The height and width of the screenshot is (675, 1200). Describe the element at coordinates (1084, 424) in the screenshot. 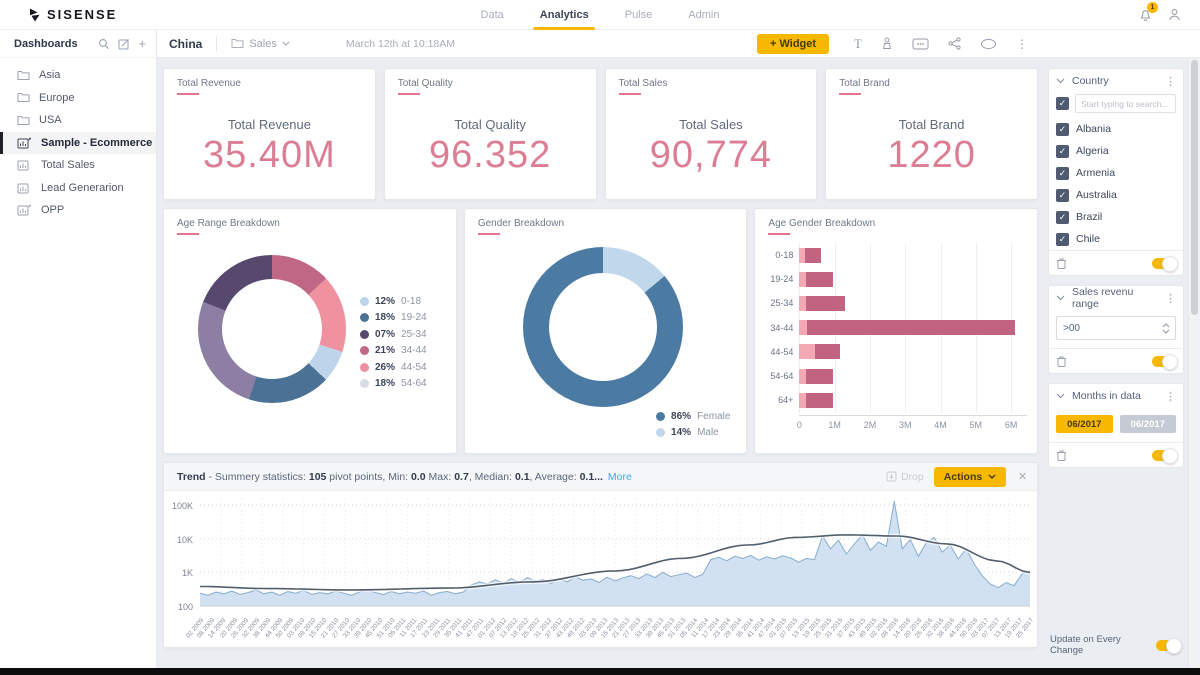

I see `month-from-button: 06/2017` at that location.